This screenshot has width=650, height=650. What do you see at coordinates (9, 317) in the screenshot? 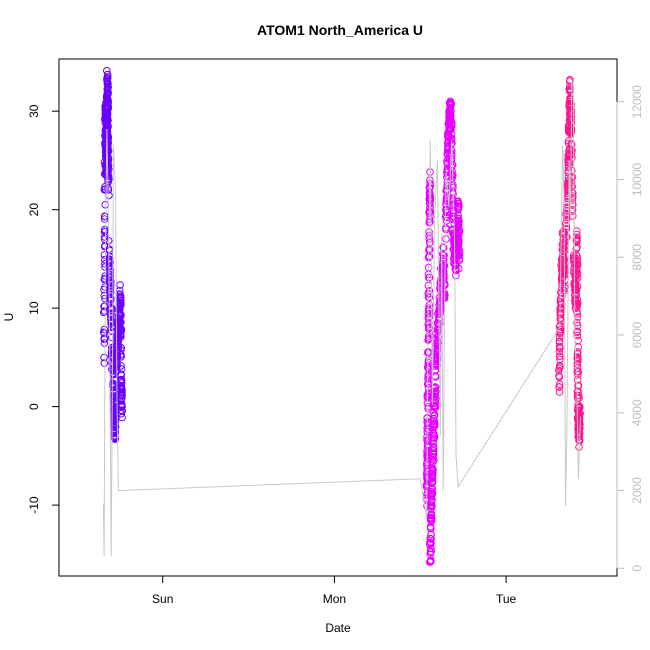
I see `y-axis-label: U` at bounding box center [9, 317].